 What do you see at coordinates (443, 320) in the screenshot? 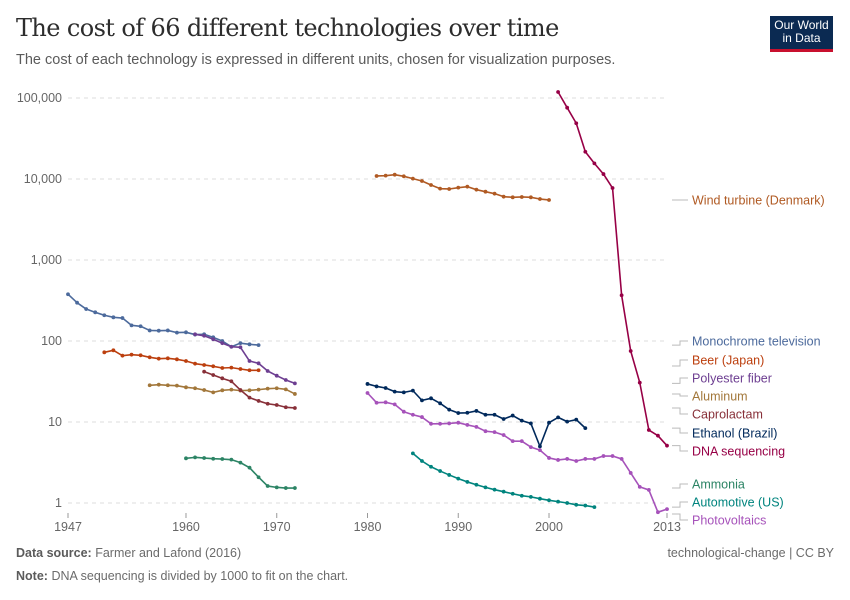
I see `series-monochrome-television: Monochrome television` at bounding box center [443, 320].